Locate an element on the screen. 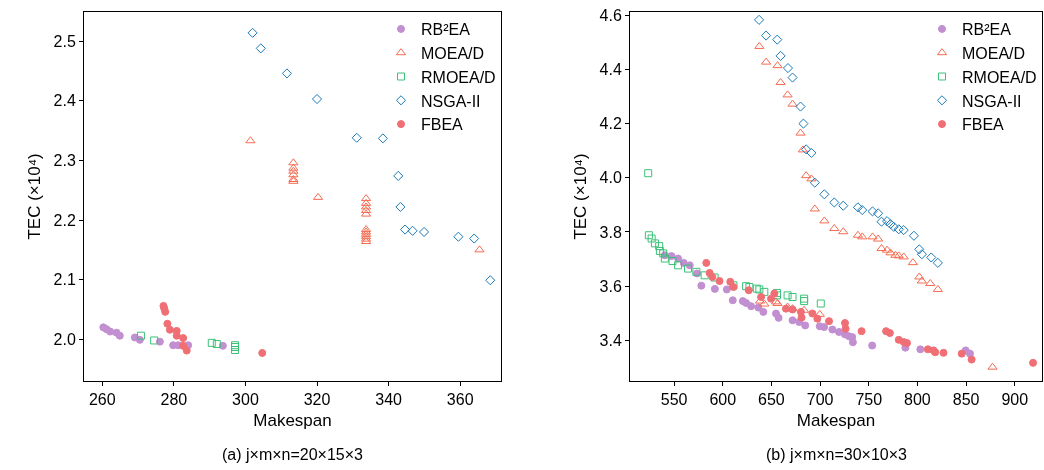  y-tick-label: 4.2 is located at coordinates (610, 124).